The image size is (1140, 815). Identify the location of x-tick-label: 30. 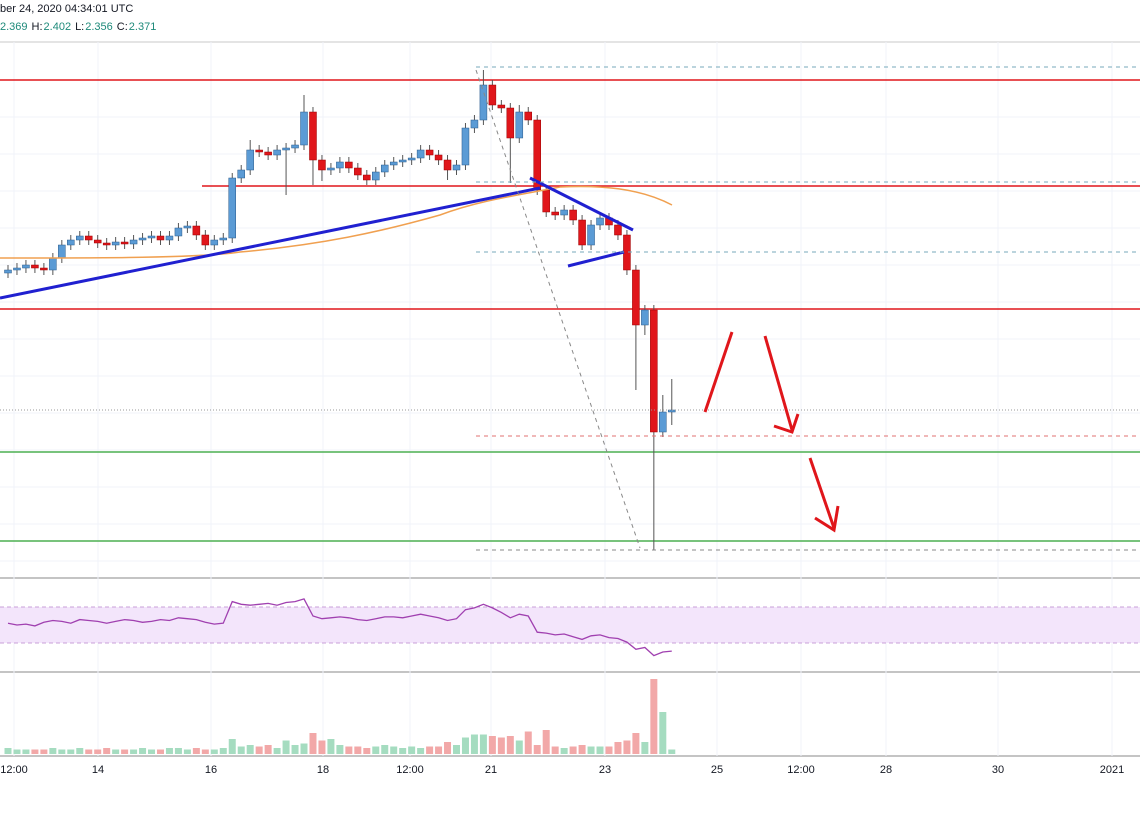
(998, 770).